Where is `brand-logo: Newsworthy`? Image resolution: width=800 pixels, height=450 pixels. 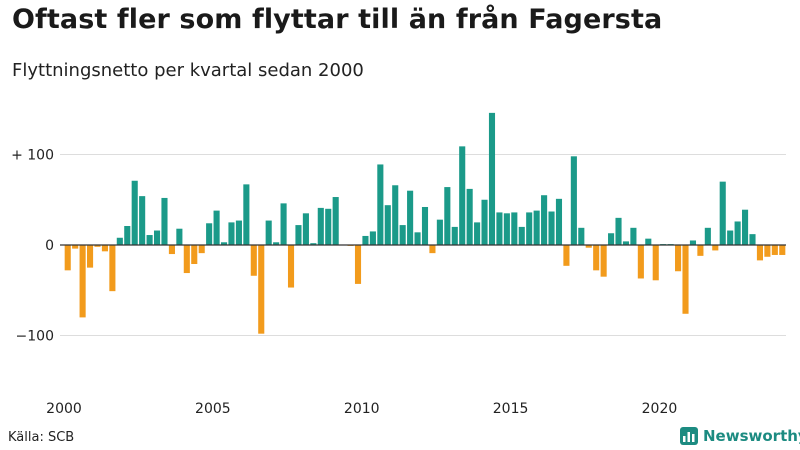 brand-logo: Newsworthy is located at coordinates (740, 436).